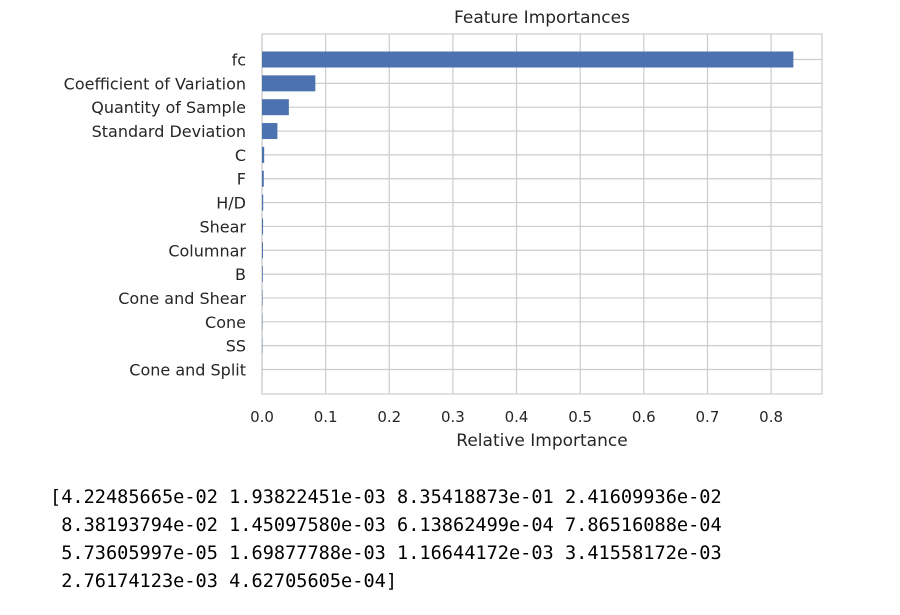 Image resolution: width=900 pixels, height=615 pixels. Describe the element at coordinates (644, 417) in the screenshot. I see `x-tick-label: 0.6` at that location.